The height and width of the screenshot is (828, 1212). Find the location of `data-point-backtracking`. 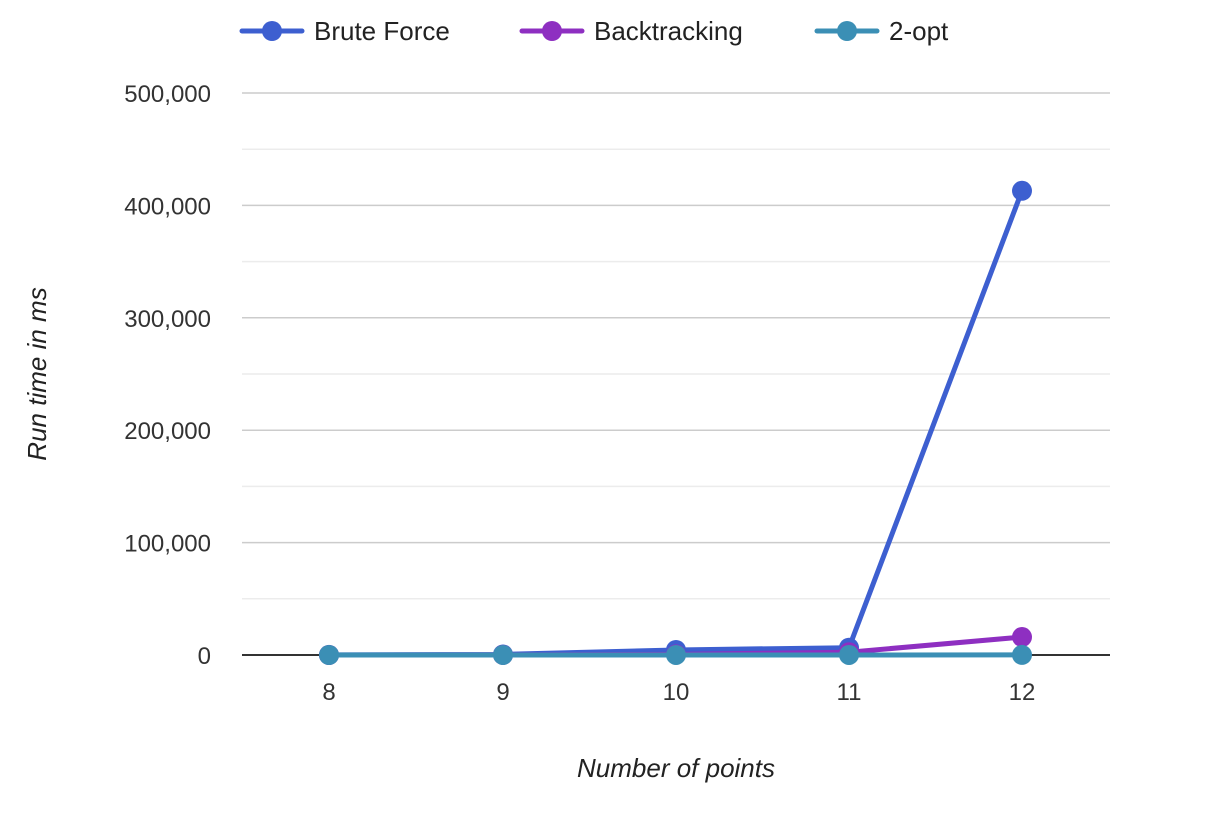

data-point-backtracking is located at coordinates (1022, 637).